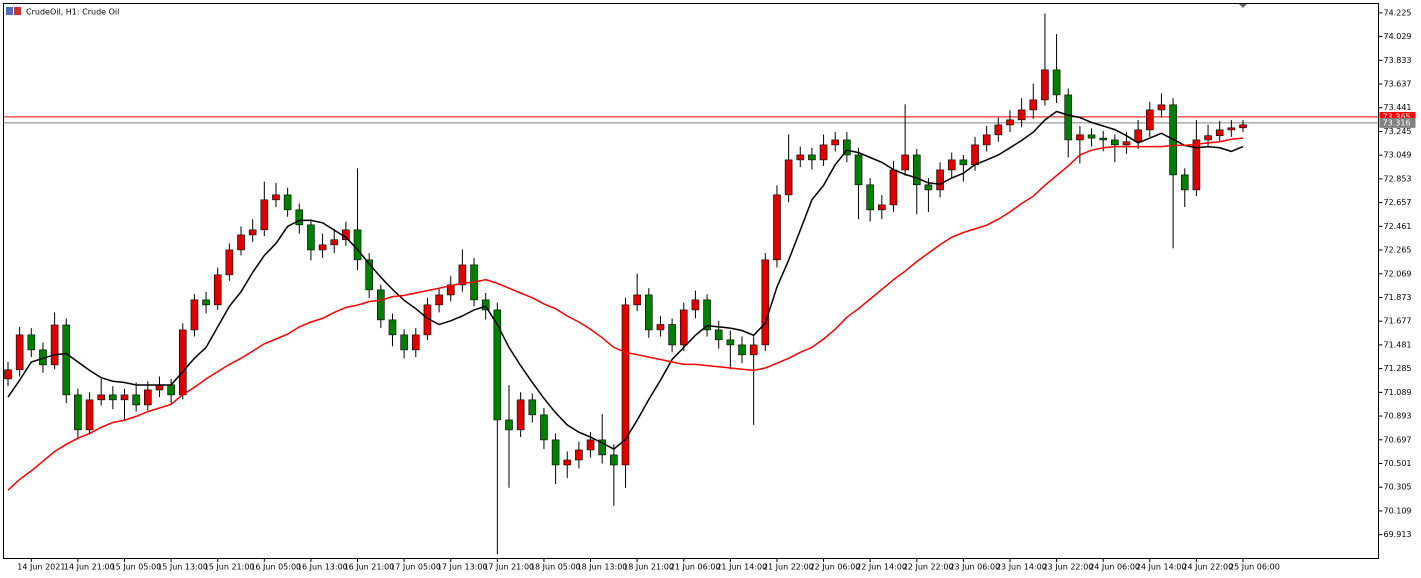 The height and width of the screenshot is (578, 1421). I want to click on x-tick-label: 16 Jun 13:00, so click(322, 567).